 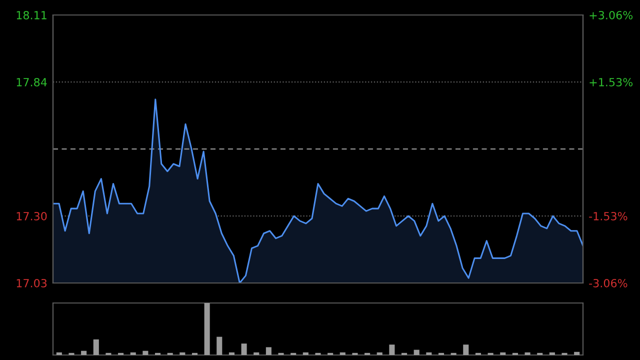 I want to click on y-tick-label: 17.03, so click(x=31, y=283).